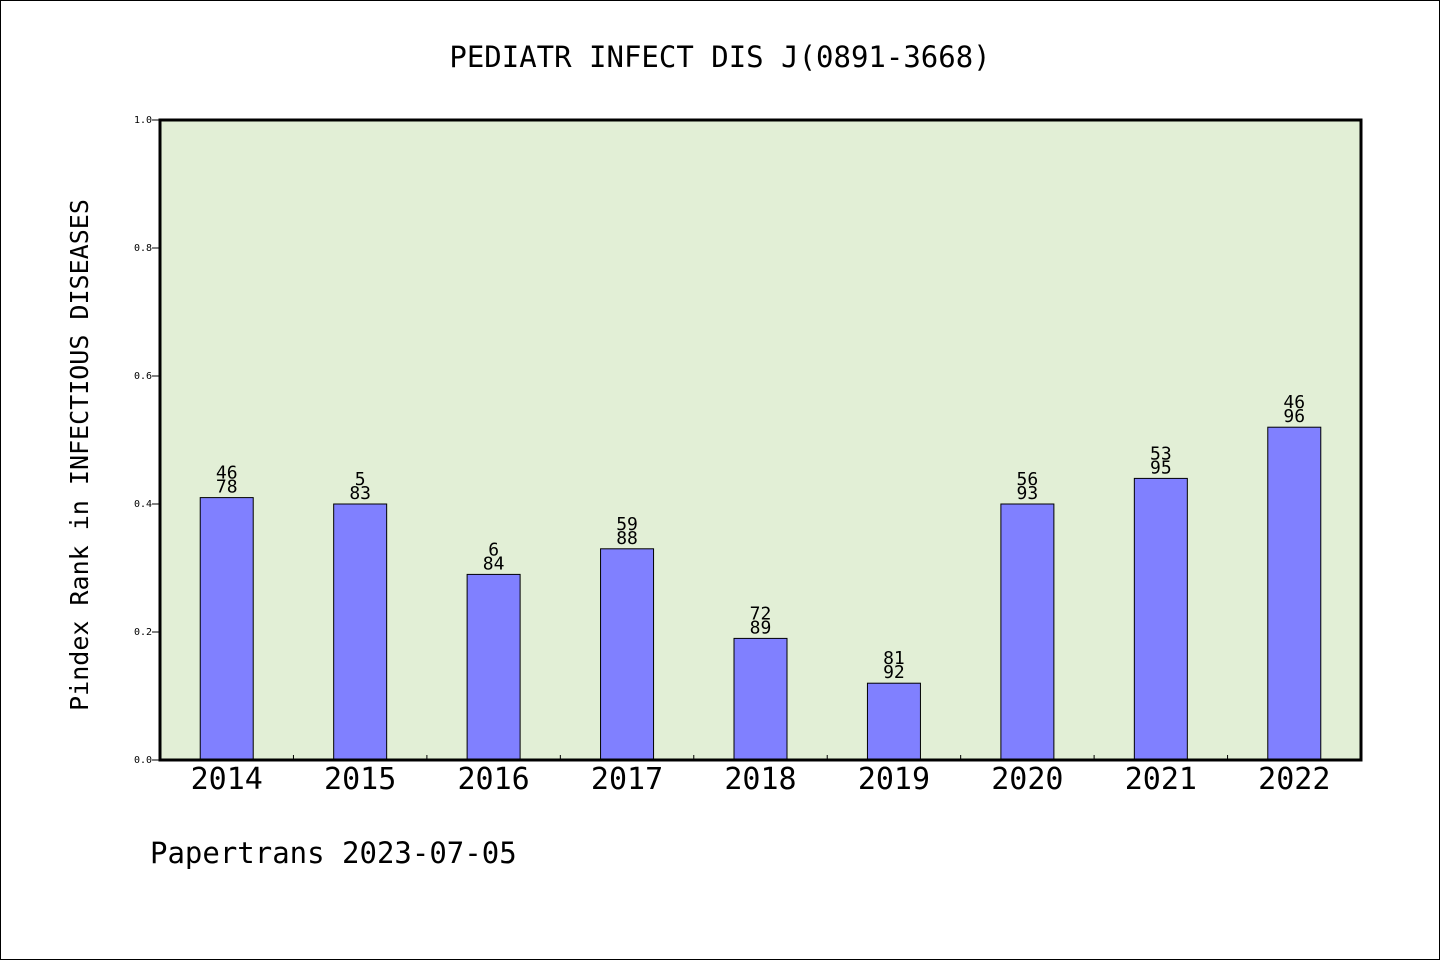 This screenshot has width=1440, height=960. What do you see at coordinates (1294, 416) in the screenshot?
I see `bar-label-bottom: 96` at bounding box center [1294, 416].